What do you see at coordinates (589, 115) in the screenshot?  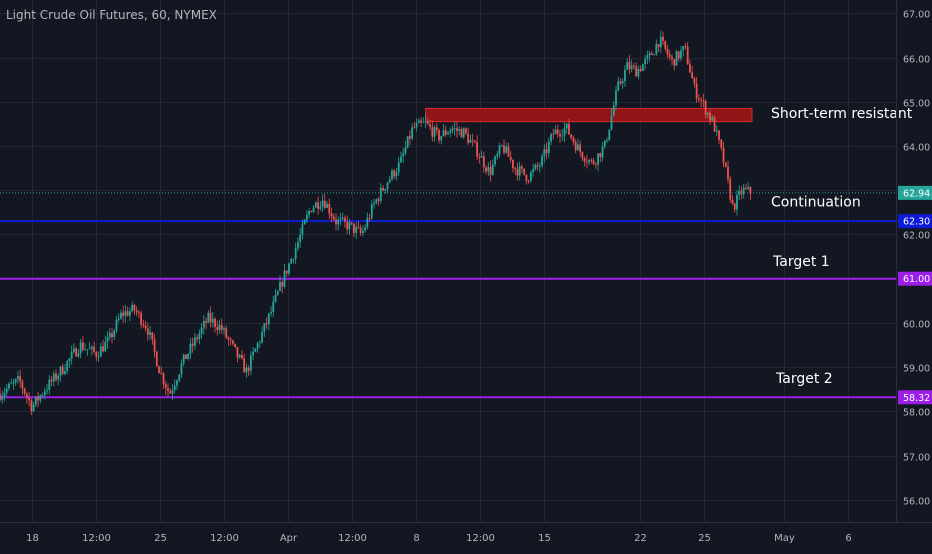 I see `resistance-zone` at bounding box center [589, 115].